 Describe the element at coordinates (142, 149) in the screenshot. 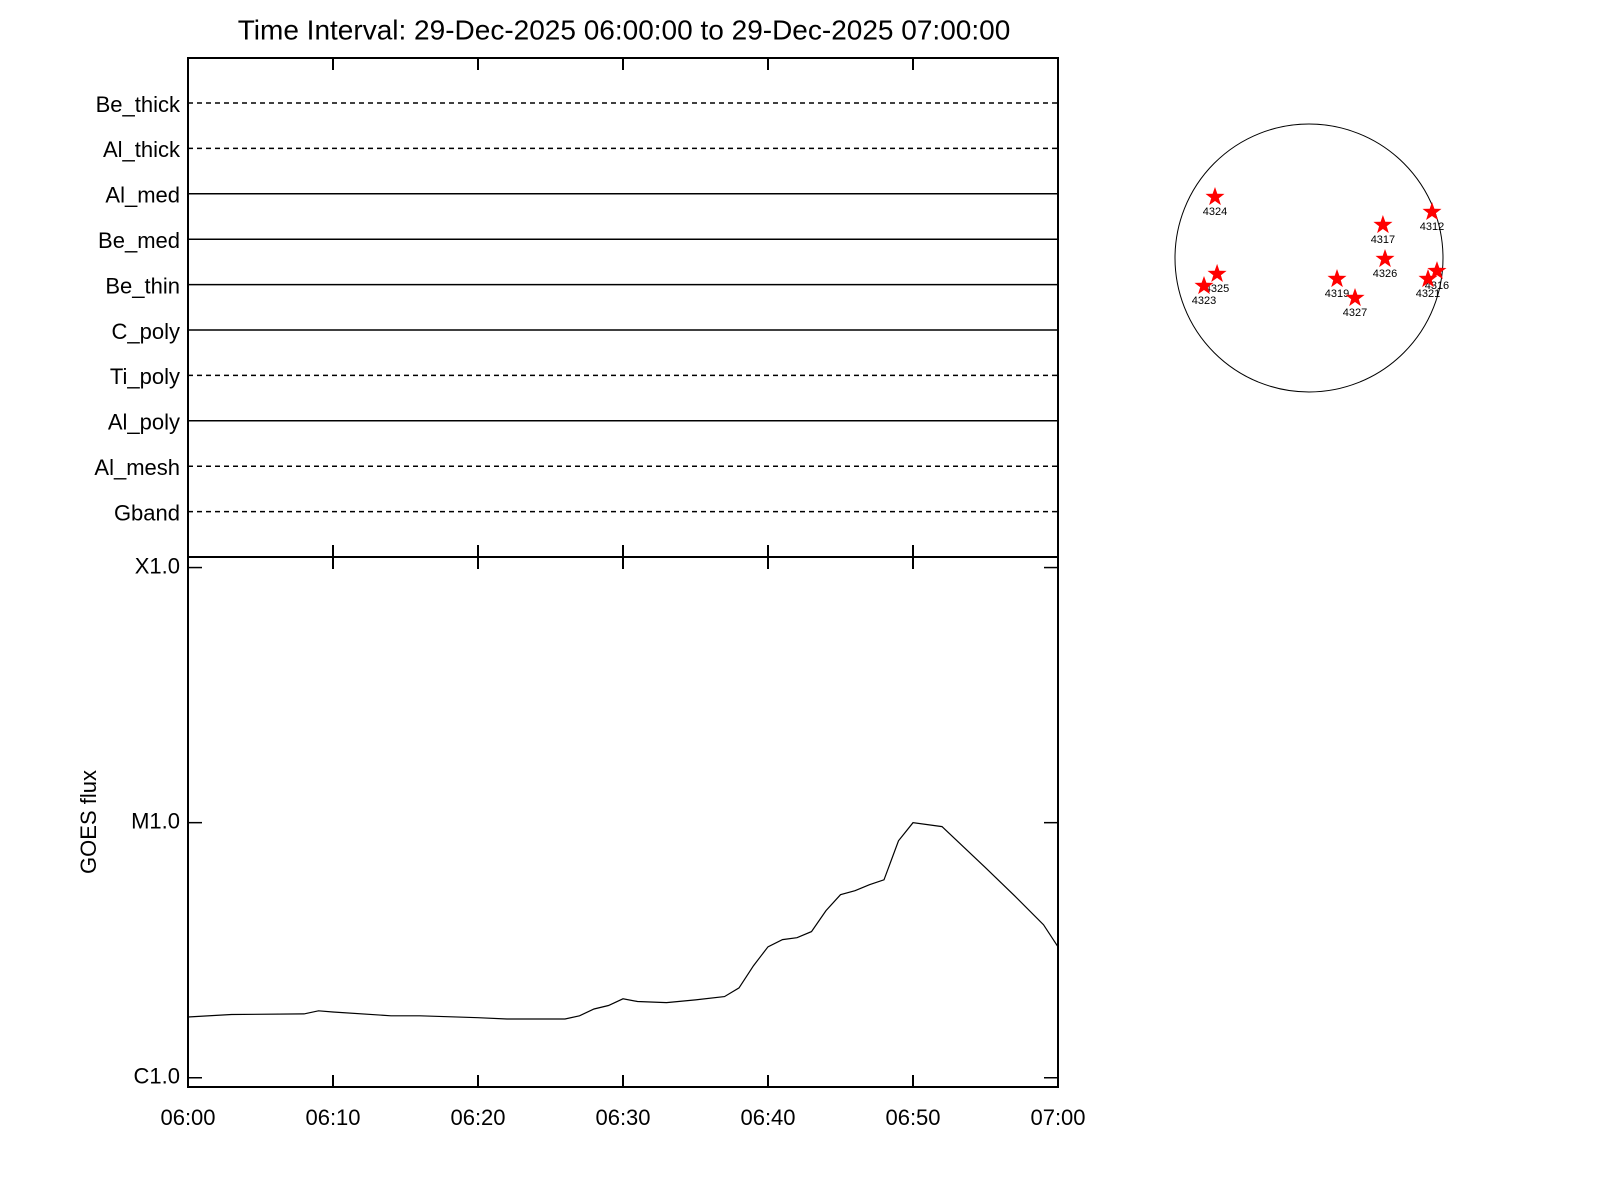

I see `filter-label: Al_thick` at that location.